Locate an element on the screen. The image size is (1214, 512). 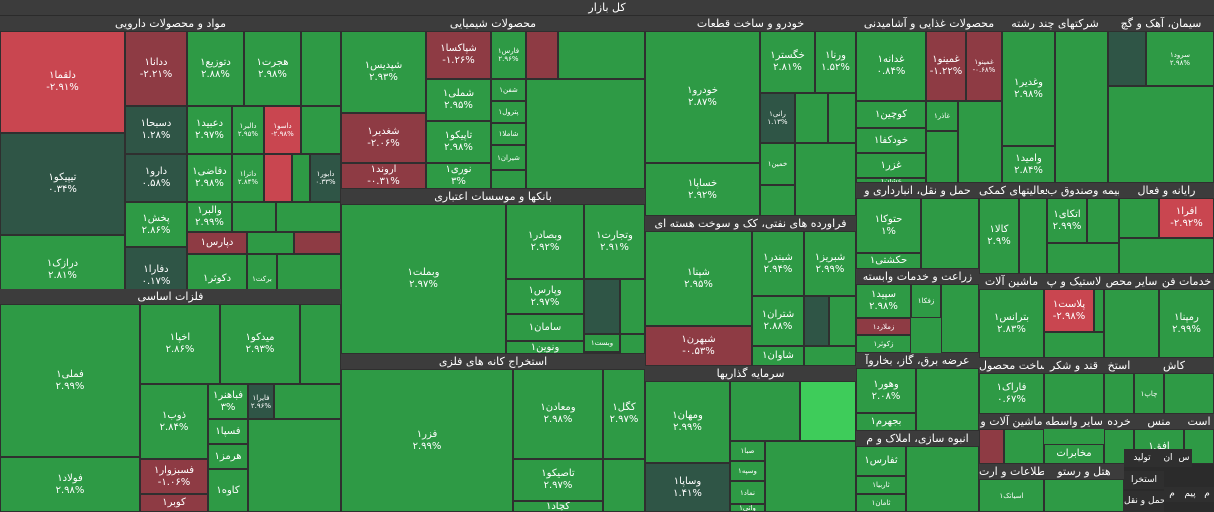
stock-tile: شبهرن۱ -۰.۵۳% is located at coordinates (698, 346).